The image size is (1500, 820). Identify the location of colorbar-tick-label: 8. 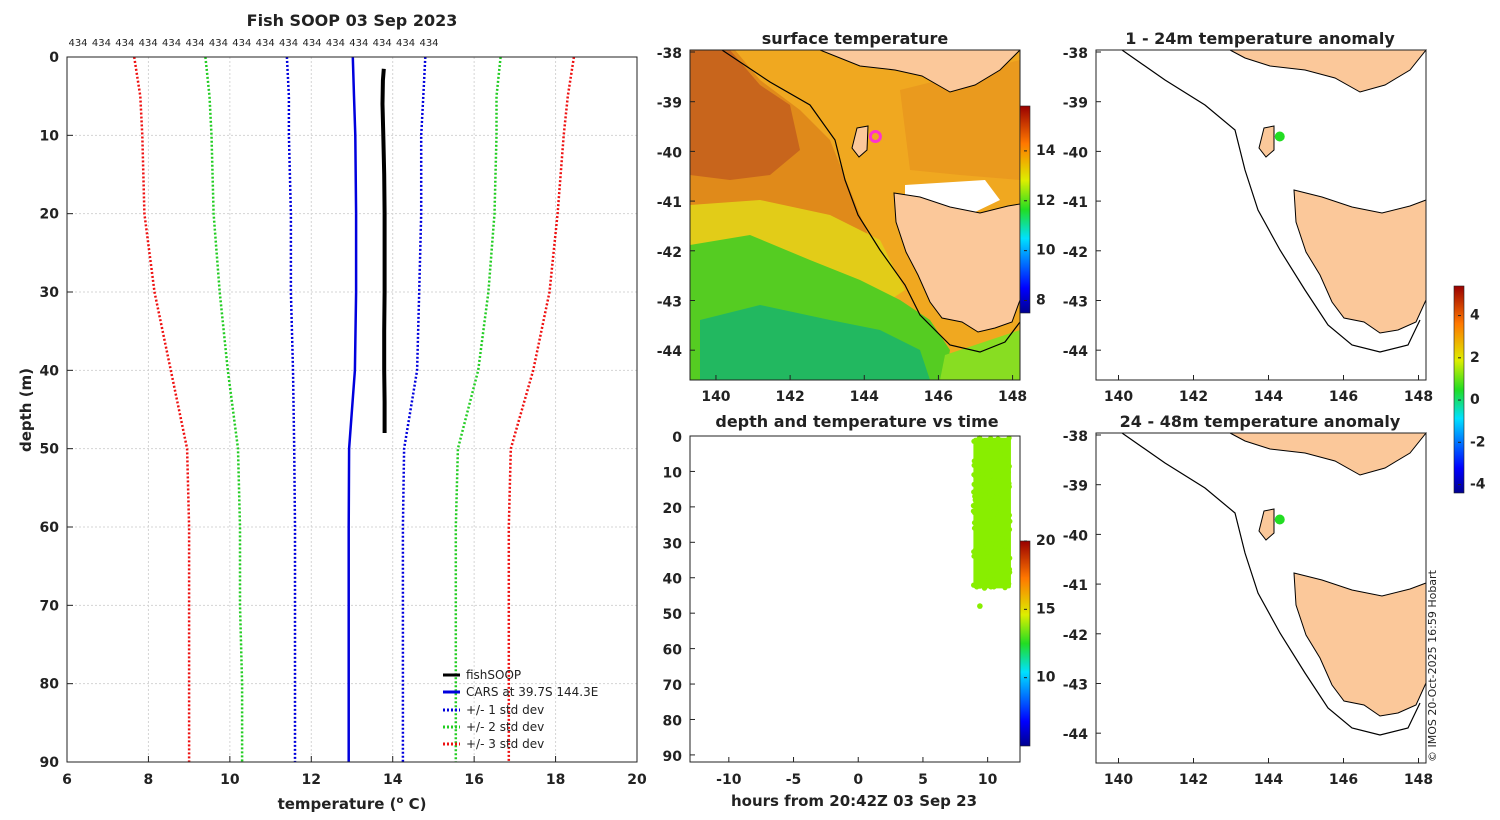
(1041, 301).